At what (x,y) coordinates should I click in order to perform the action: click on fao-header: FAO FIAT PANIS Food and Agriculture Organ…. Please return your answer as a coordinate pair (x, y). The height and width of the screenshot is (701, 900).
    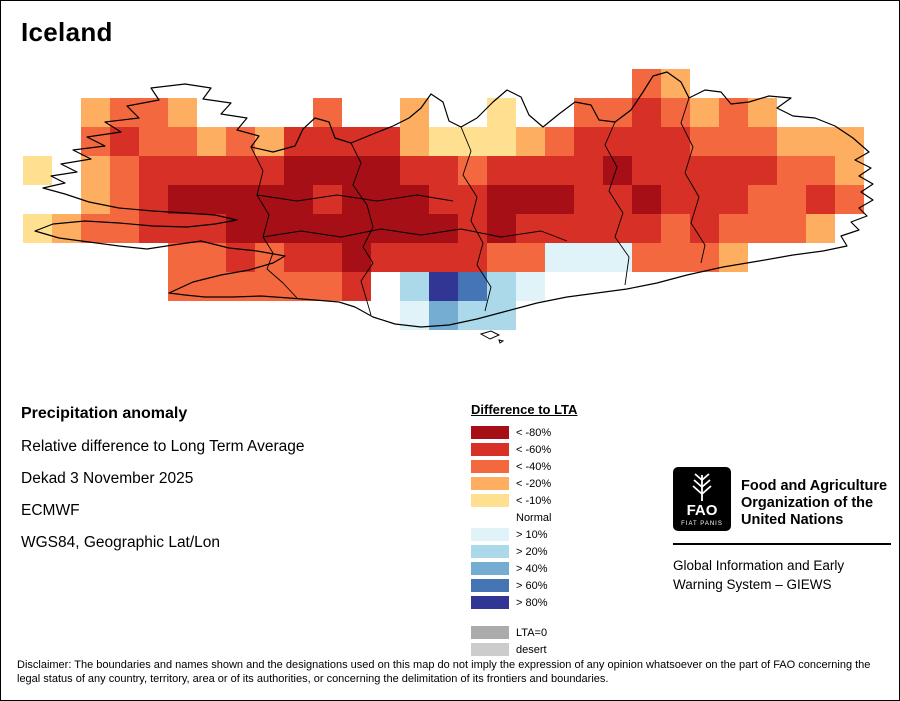
    Looking at the image, I should click on (782, 499).